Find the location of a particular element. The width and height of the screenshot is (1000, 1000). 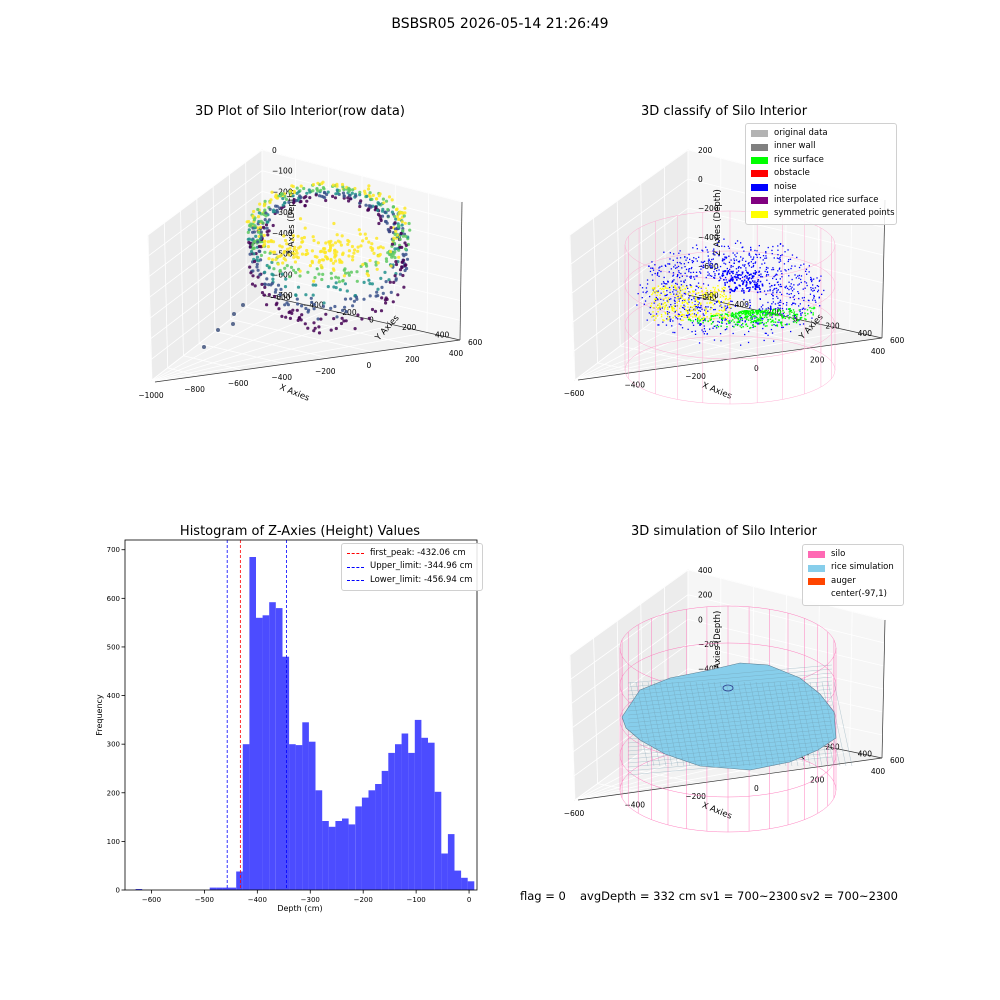

histogram-ytick-label: 700 is located at coordinates (113, 550).